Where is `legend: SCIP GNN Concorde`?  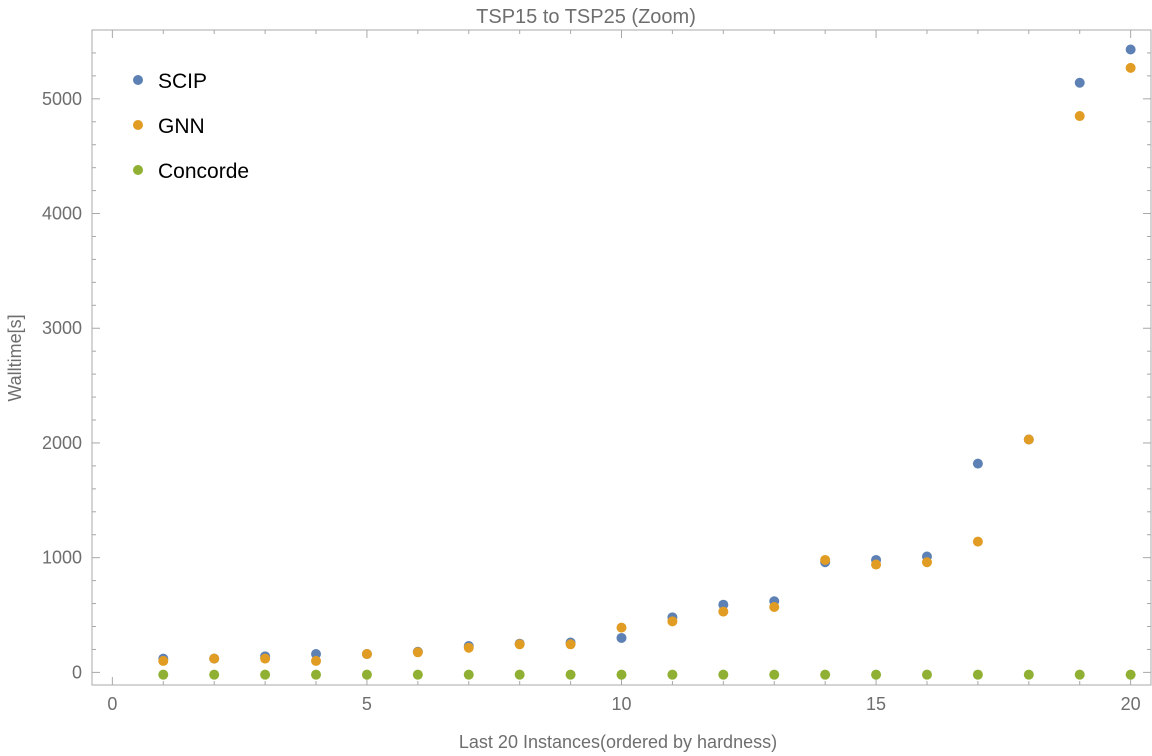
legend: SCIP GNN Concorde is located at coordinates (191, 126).